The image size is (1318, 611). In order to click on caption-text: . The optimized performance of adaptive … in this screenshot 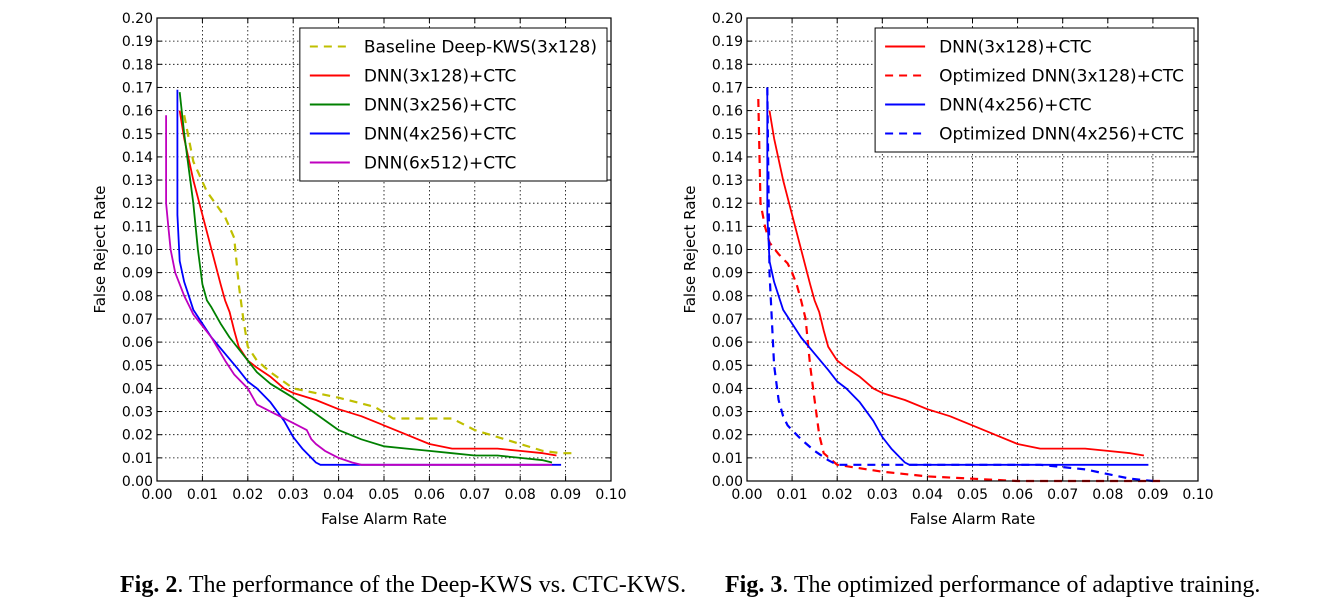, I will do `click(1021, 585)`.